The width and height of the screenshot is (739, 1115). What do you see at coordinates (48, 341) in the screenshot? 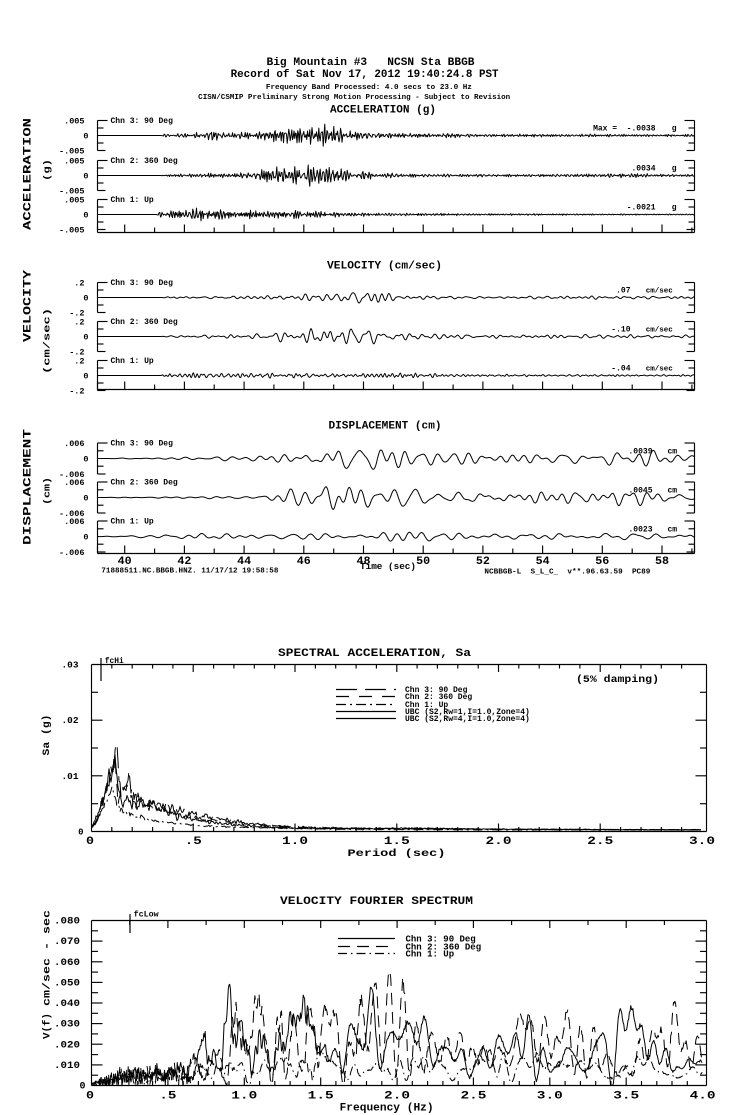
I see `svg-text: (cm/sec)` at bounding box center [48, 341].